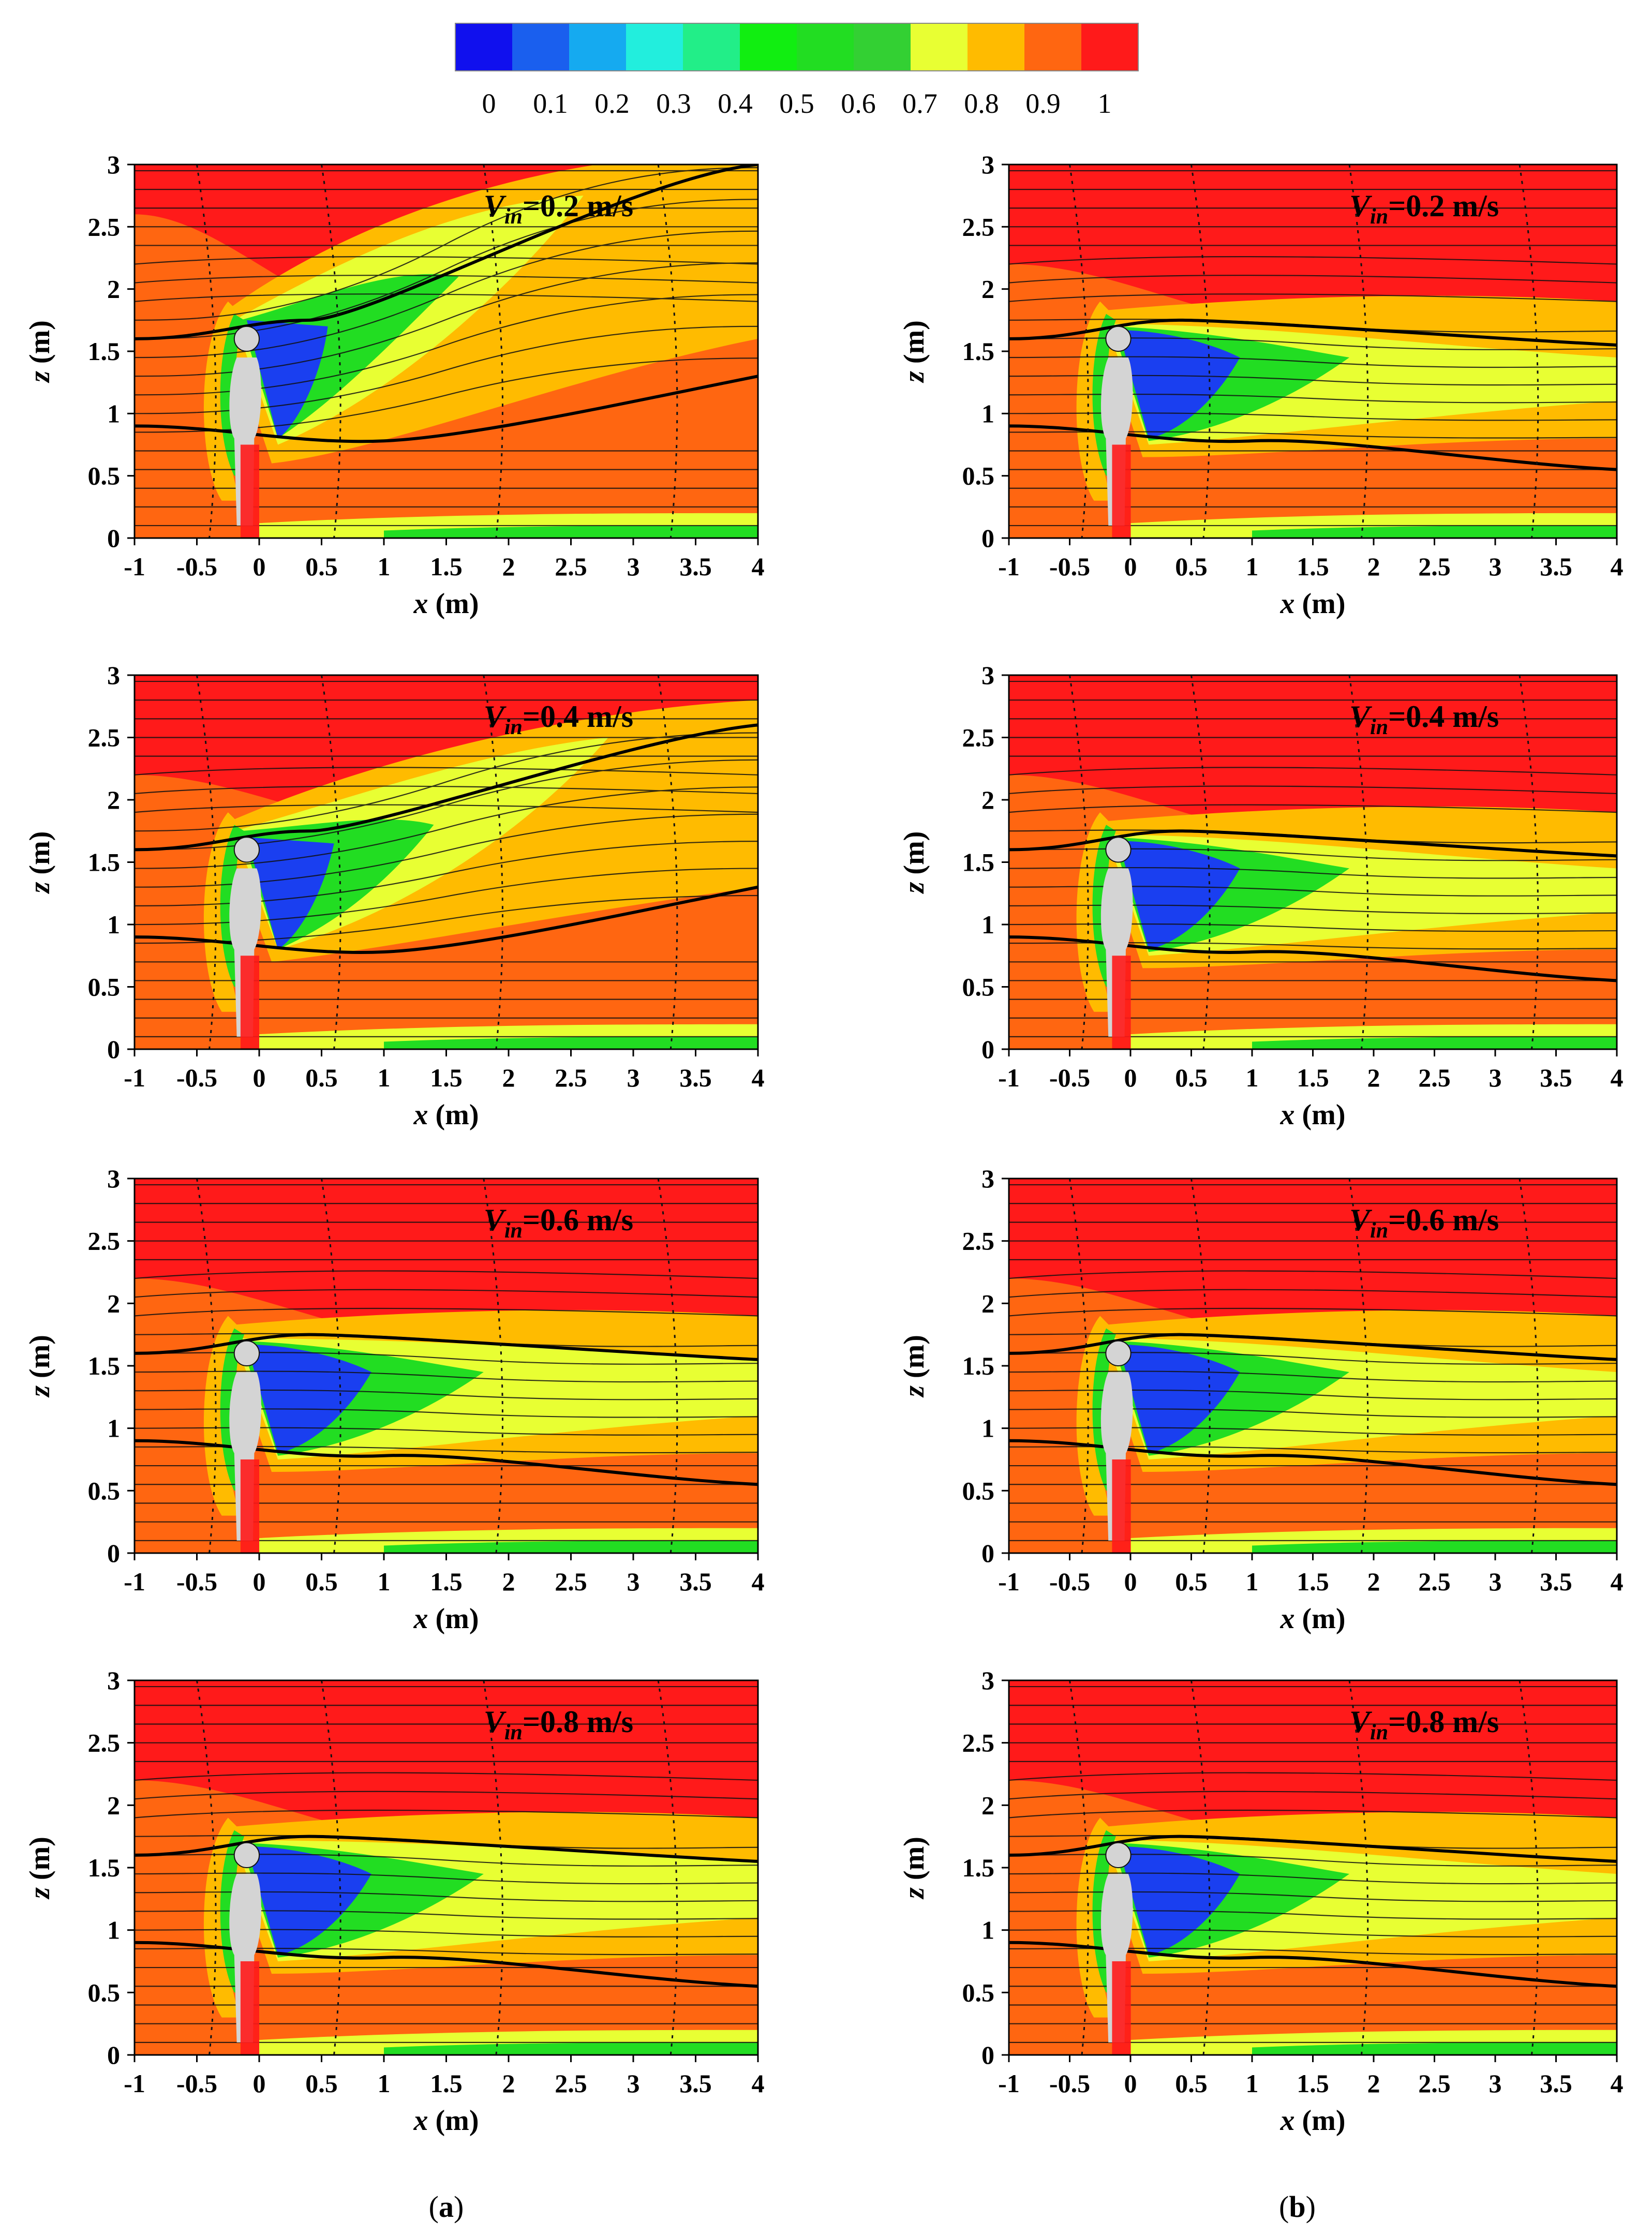  What do you see at coordinates (1313, 859) in the screenshot?
I see `streamlines` at bounding box center [1313, 859].